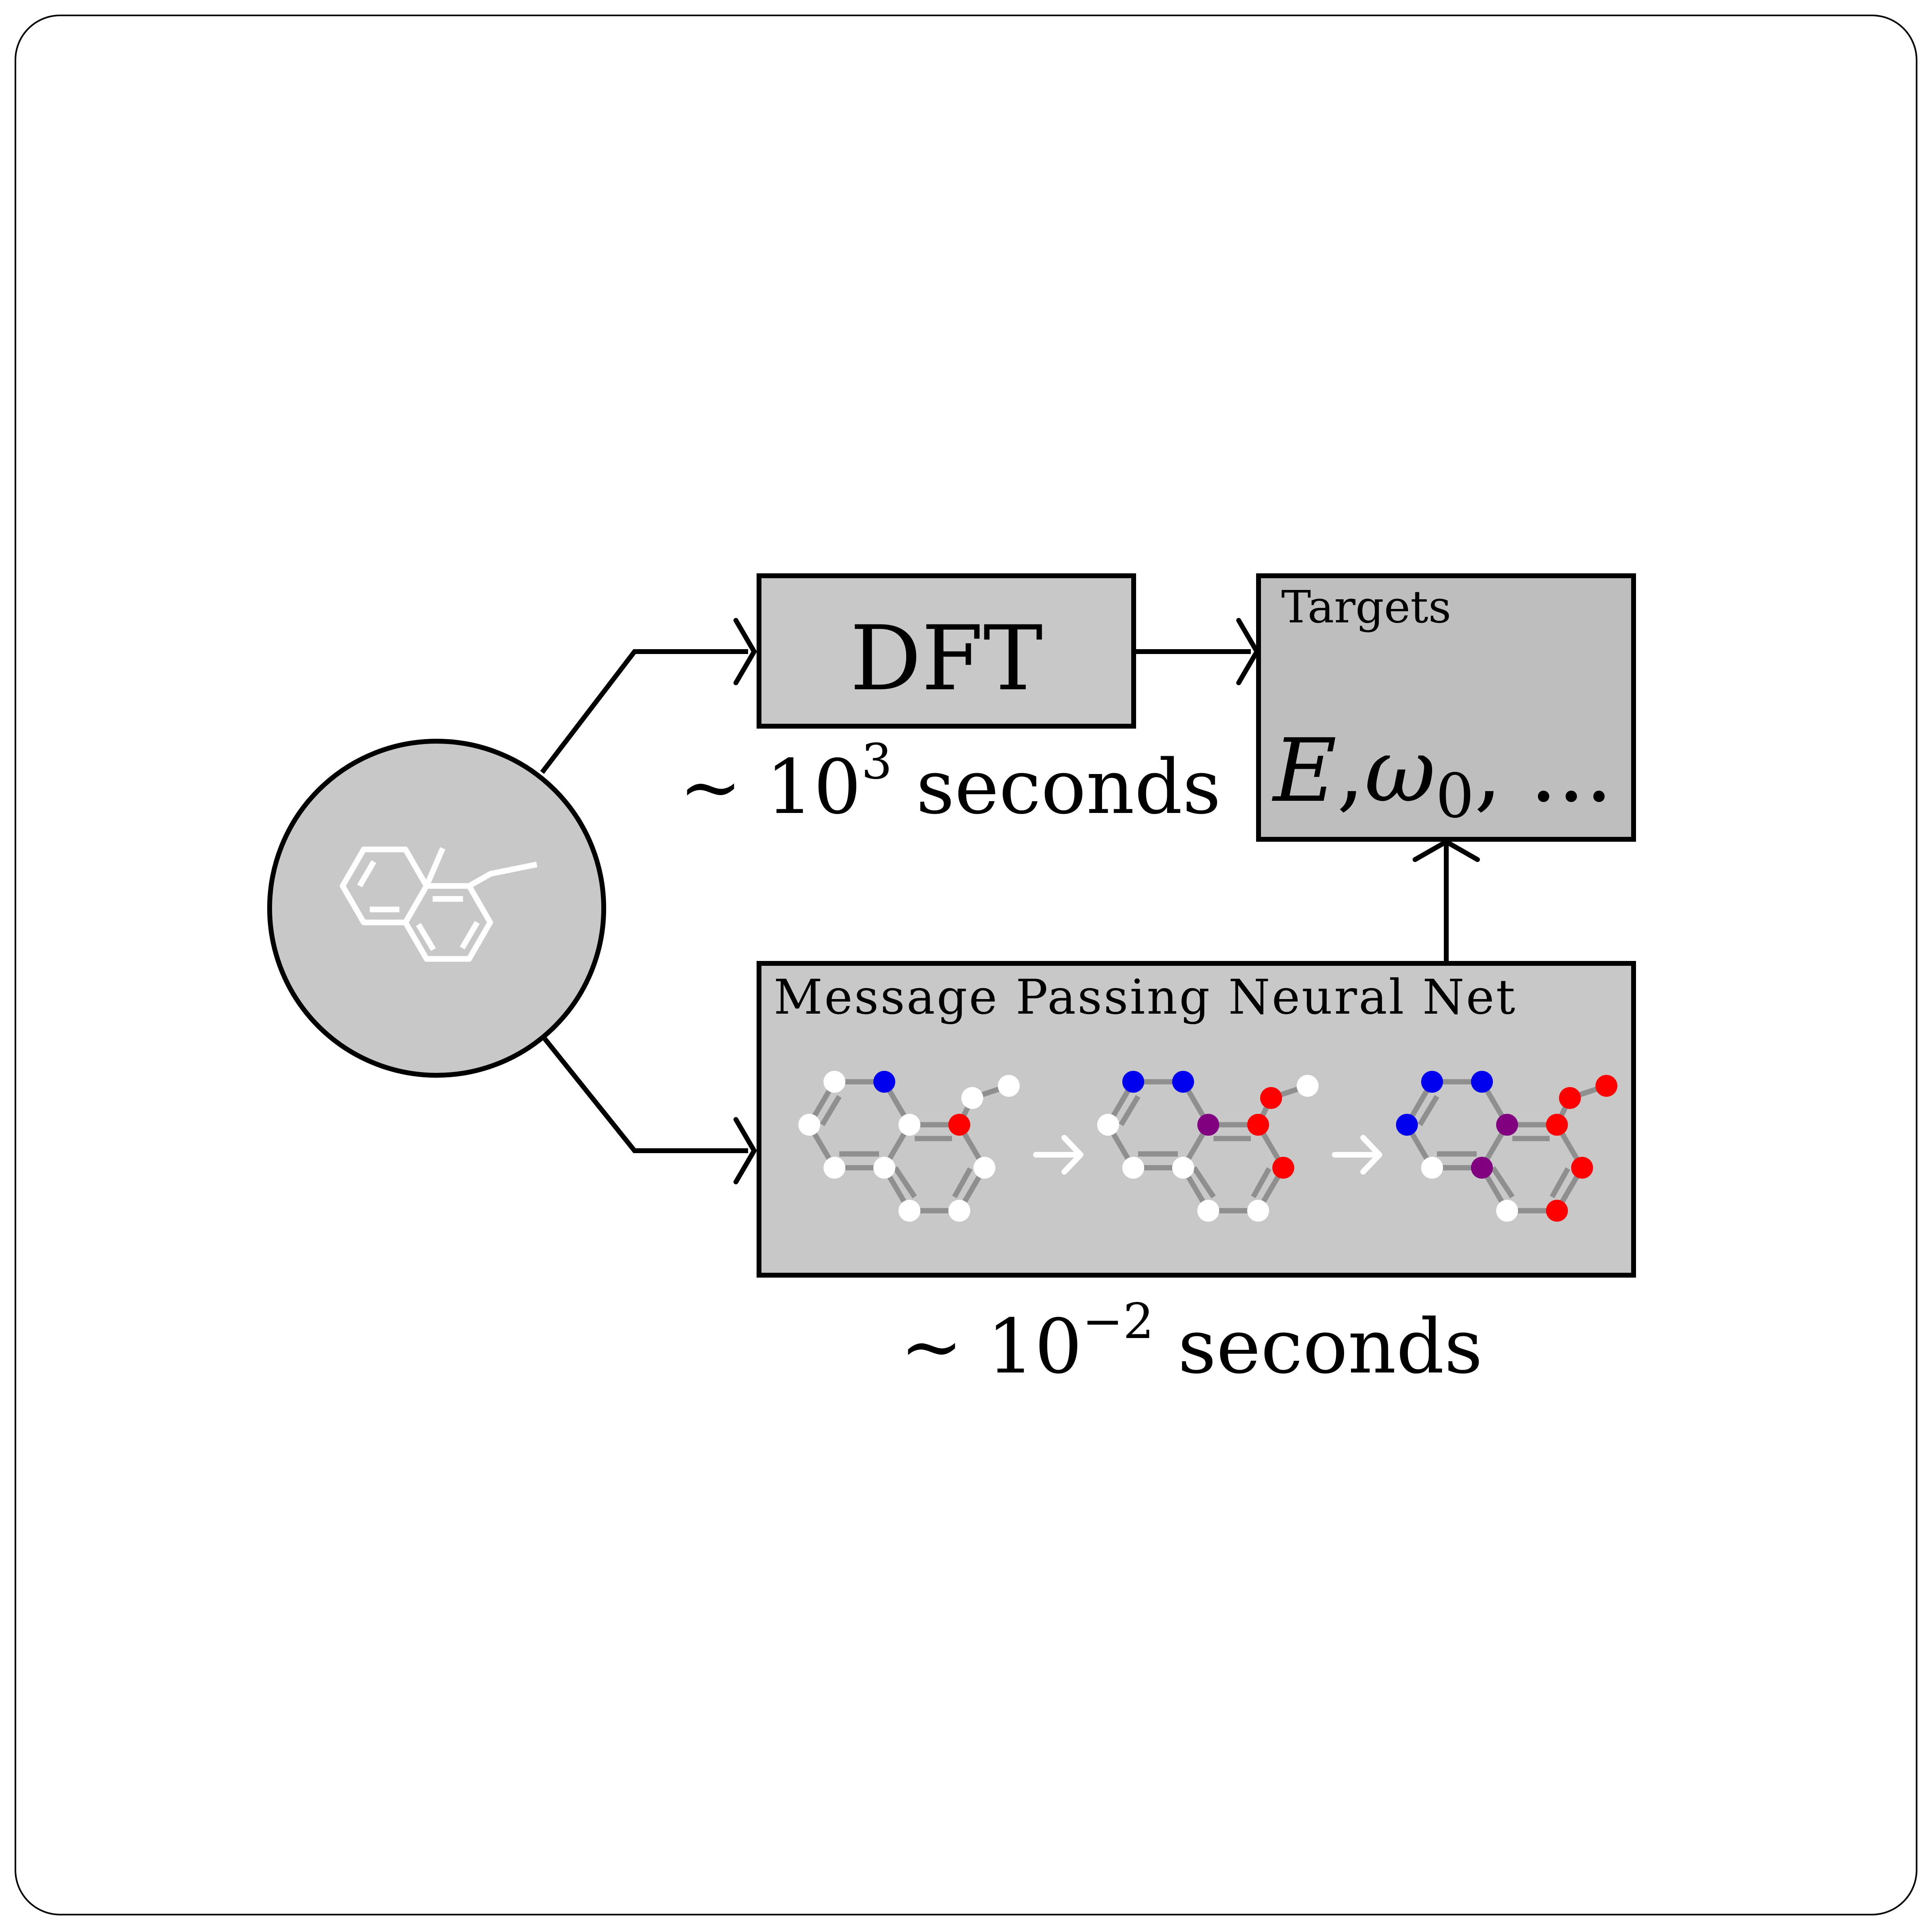 This screenshot has height=1930, width=1932. Describe the element at coordinates (1446, 707) in the screenshot. I see `targets-box` at that location.